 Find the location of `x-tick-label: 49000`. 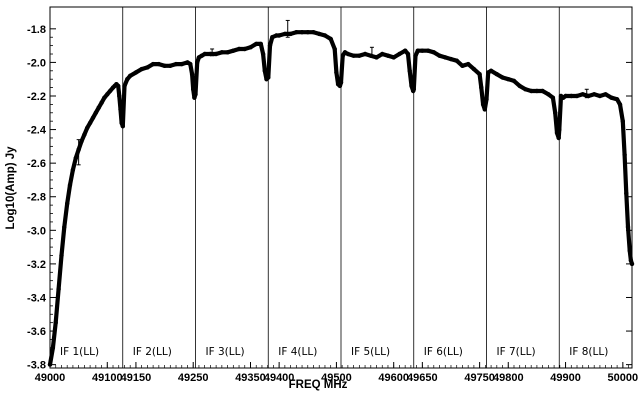

x-tick-label: 49000 is located at coordinates (50, 378).